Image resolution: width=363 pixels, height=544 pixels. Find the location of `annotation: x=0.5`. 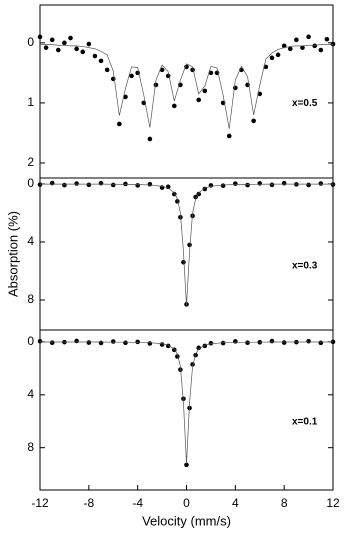

annotation: x=0.5 is located at coordinates (305, 103).